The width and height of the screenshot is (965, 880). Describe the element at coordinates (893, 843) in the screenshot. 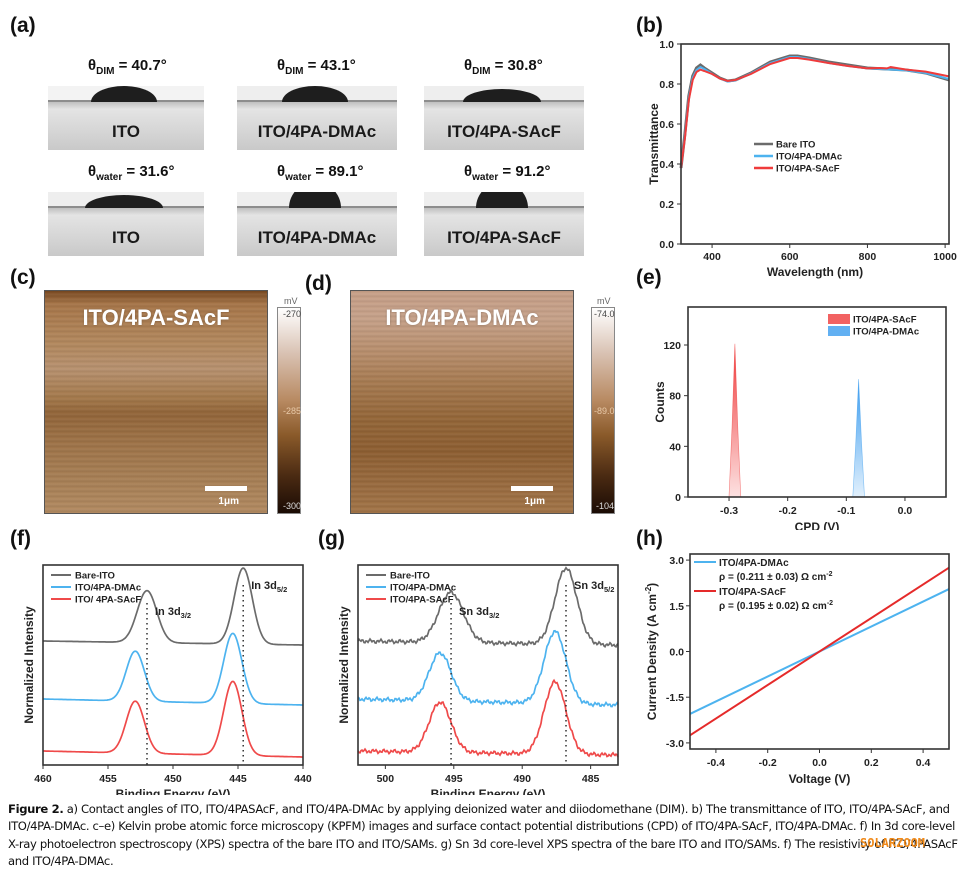

I see `watermark: SOLARZOOM` at that location.